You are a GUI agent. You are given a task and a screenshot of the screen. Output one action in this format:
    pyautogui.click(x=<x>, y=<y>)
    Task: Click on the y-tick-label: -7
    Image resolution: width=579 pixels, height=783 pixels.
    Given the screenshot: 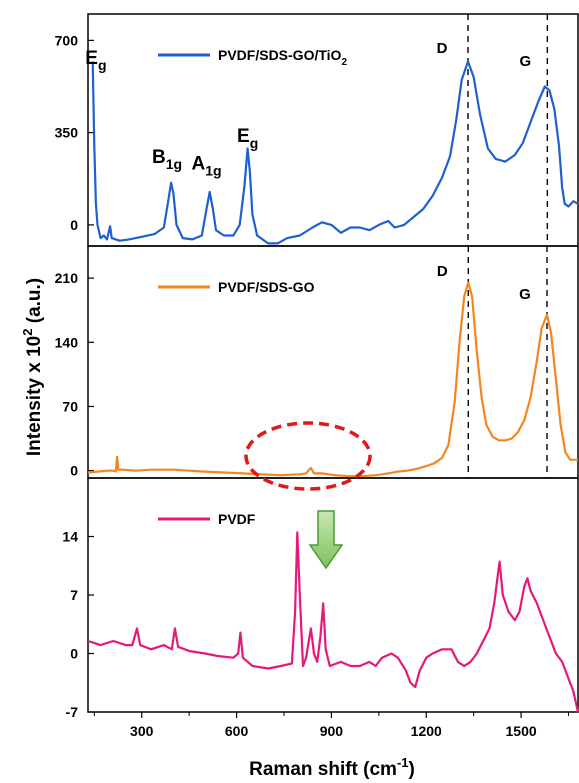 What is the action you would take?
    pyautogui.click(x=72, y=712)
    